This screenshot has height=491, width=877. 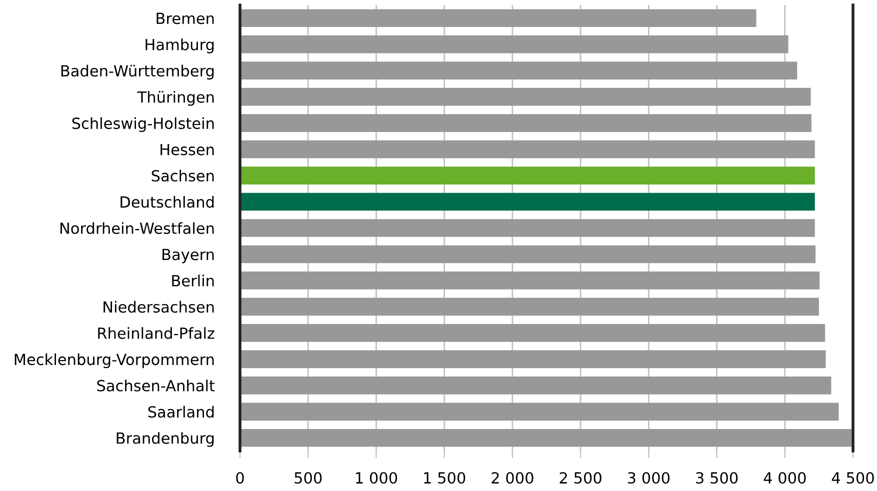 I want to click on y-tick-label: Sachsen, so click(x=183, y=176).